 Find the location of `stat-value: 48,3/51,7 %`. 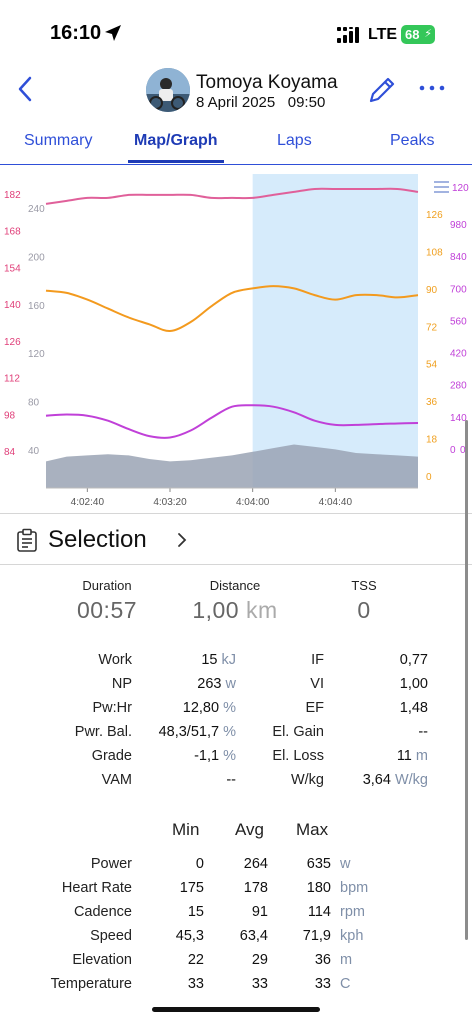

stat-value: 48,3/51,7 % is located at coordinates (197, 732).